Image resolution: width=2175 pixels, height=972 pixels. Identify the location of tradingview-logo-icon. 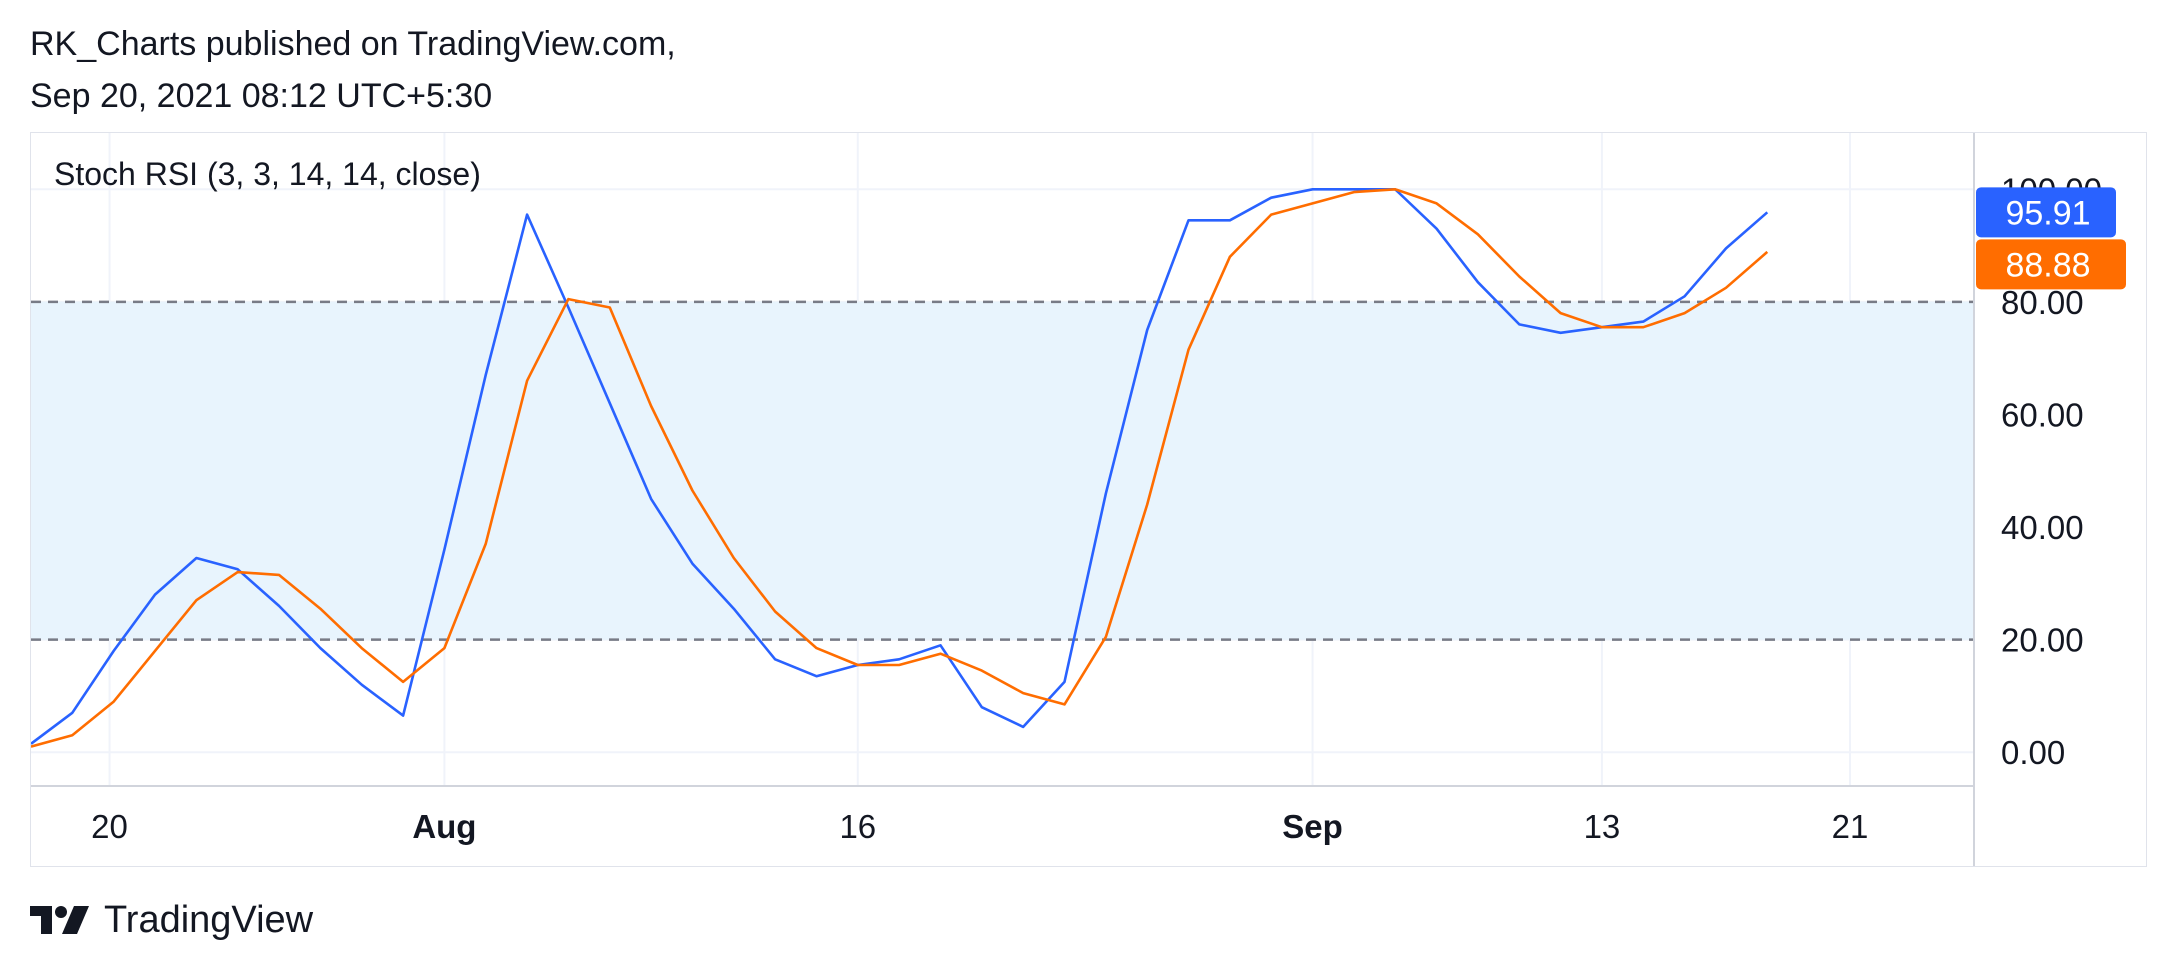
(59, 920).